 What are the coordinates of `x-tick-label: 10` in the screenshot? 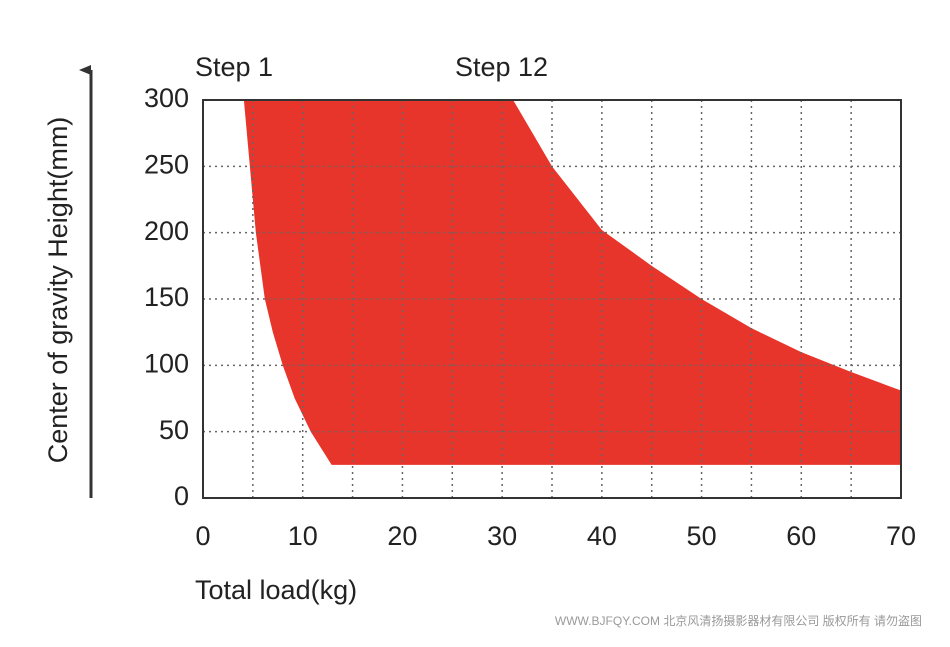 It's located at (303, 536).